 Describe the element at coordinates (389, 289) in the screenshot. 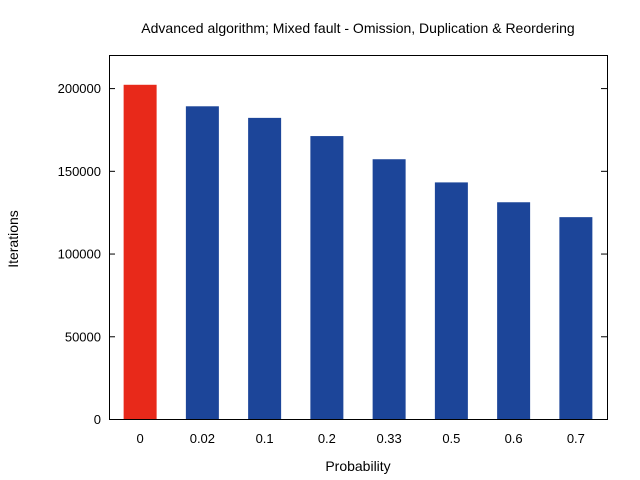

I see `bar-0.33` at that location.